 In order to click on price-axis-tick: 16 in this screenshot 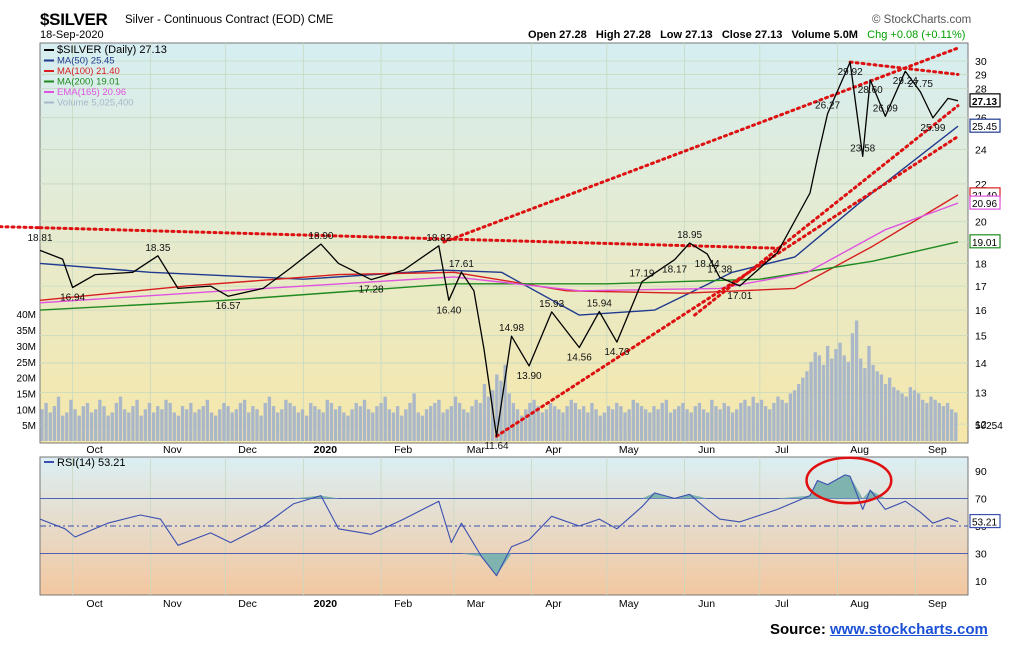, I will do `click(981, 311)`.